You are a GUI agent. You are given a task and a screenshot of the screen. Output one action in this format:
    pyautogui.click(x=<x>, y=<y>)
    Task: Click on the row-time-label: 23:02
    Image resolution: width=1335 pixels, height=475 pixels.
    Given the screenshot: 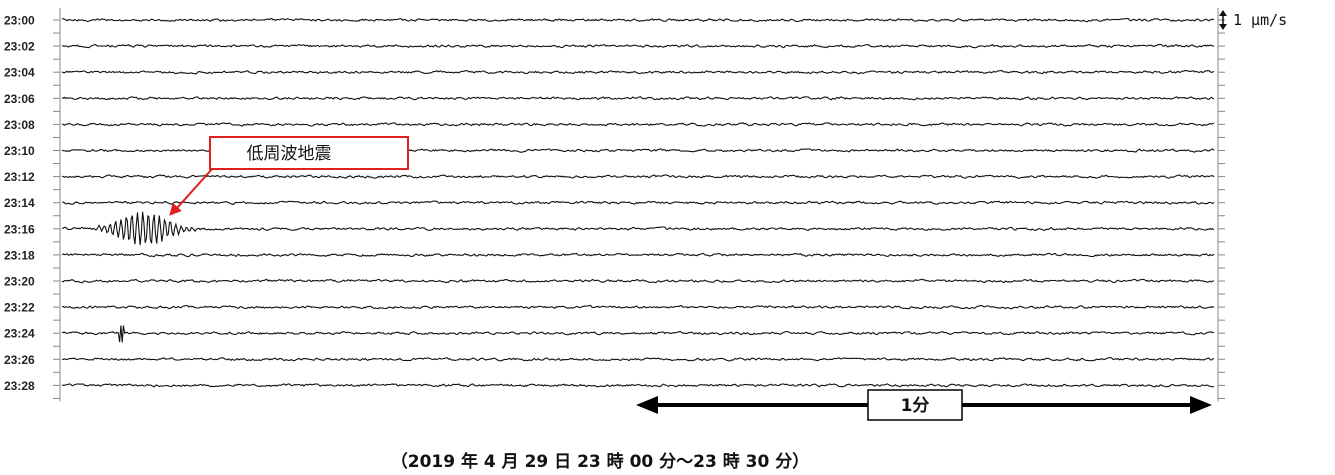 What is the action you would take?
    pyautogui.click(x=19, y=47)
    